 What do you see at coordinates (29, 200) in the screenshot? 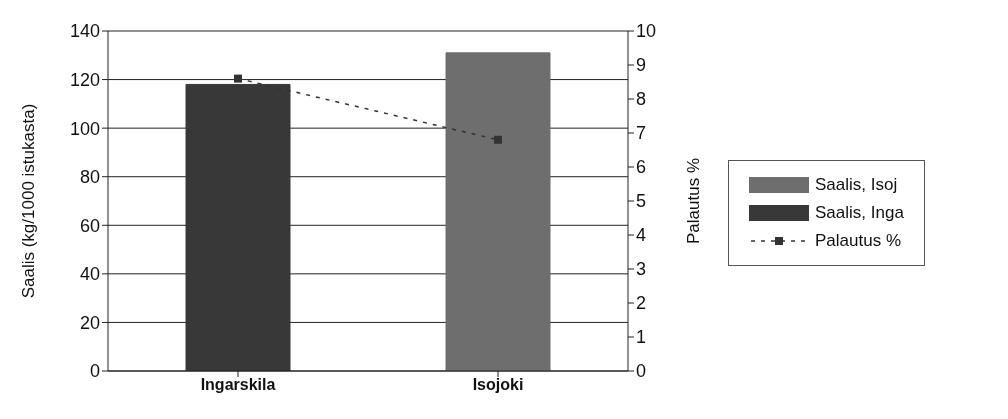
I see `y-axis-title: Saalis (kg/1000 istukasta)` at bounding box center [29, 200].